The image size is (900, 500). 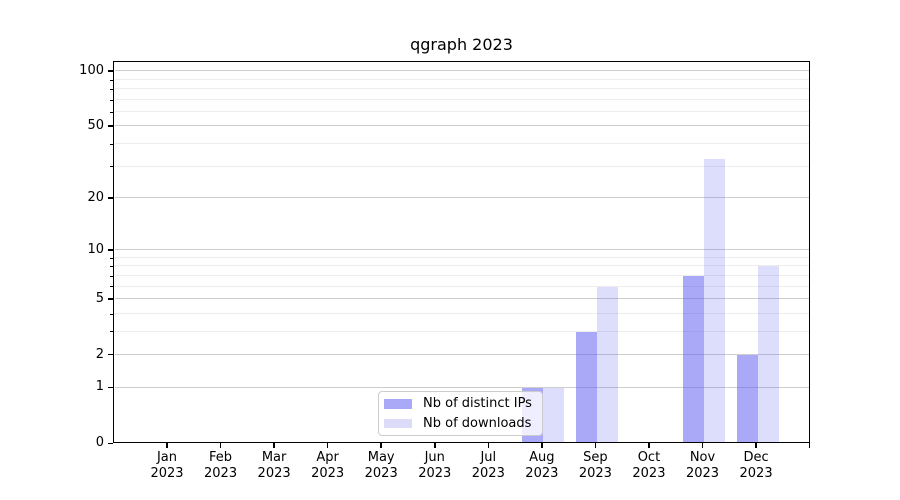 I want to click on x-tick-label-sep: Sep 2023, so click(x=595, y=465).